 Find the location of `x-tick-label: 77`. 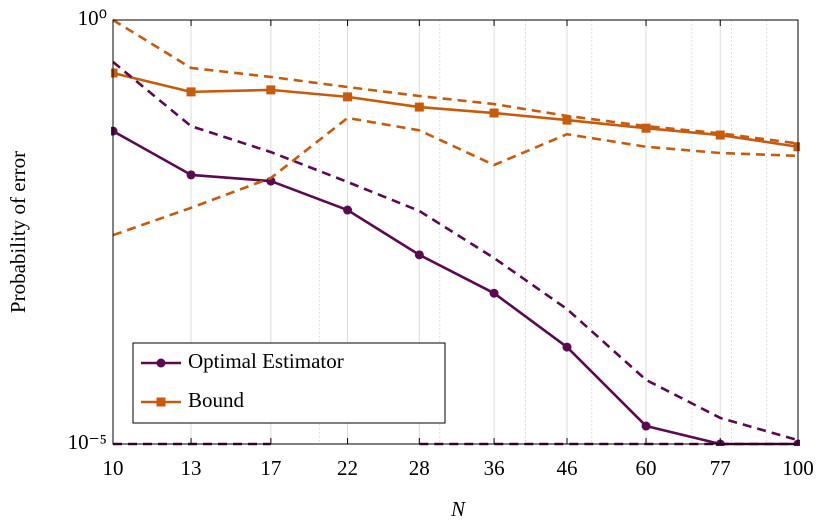

x-tick-label: 77 is located at coordinates (720, 468).